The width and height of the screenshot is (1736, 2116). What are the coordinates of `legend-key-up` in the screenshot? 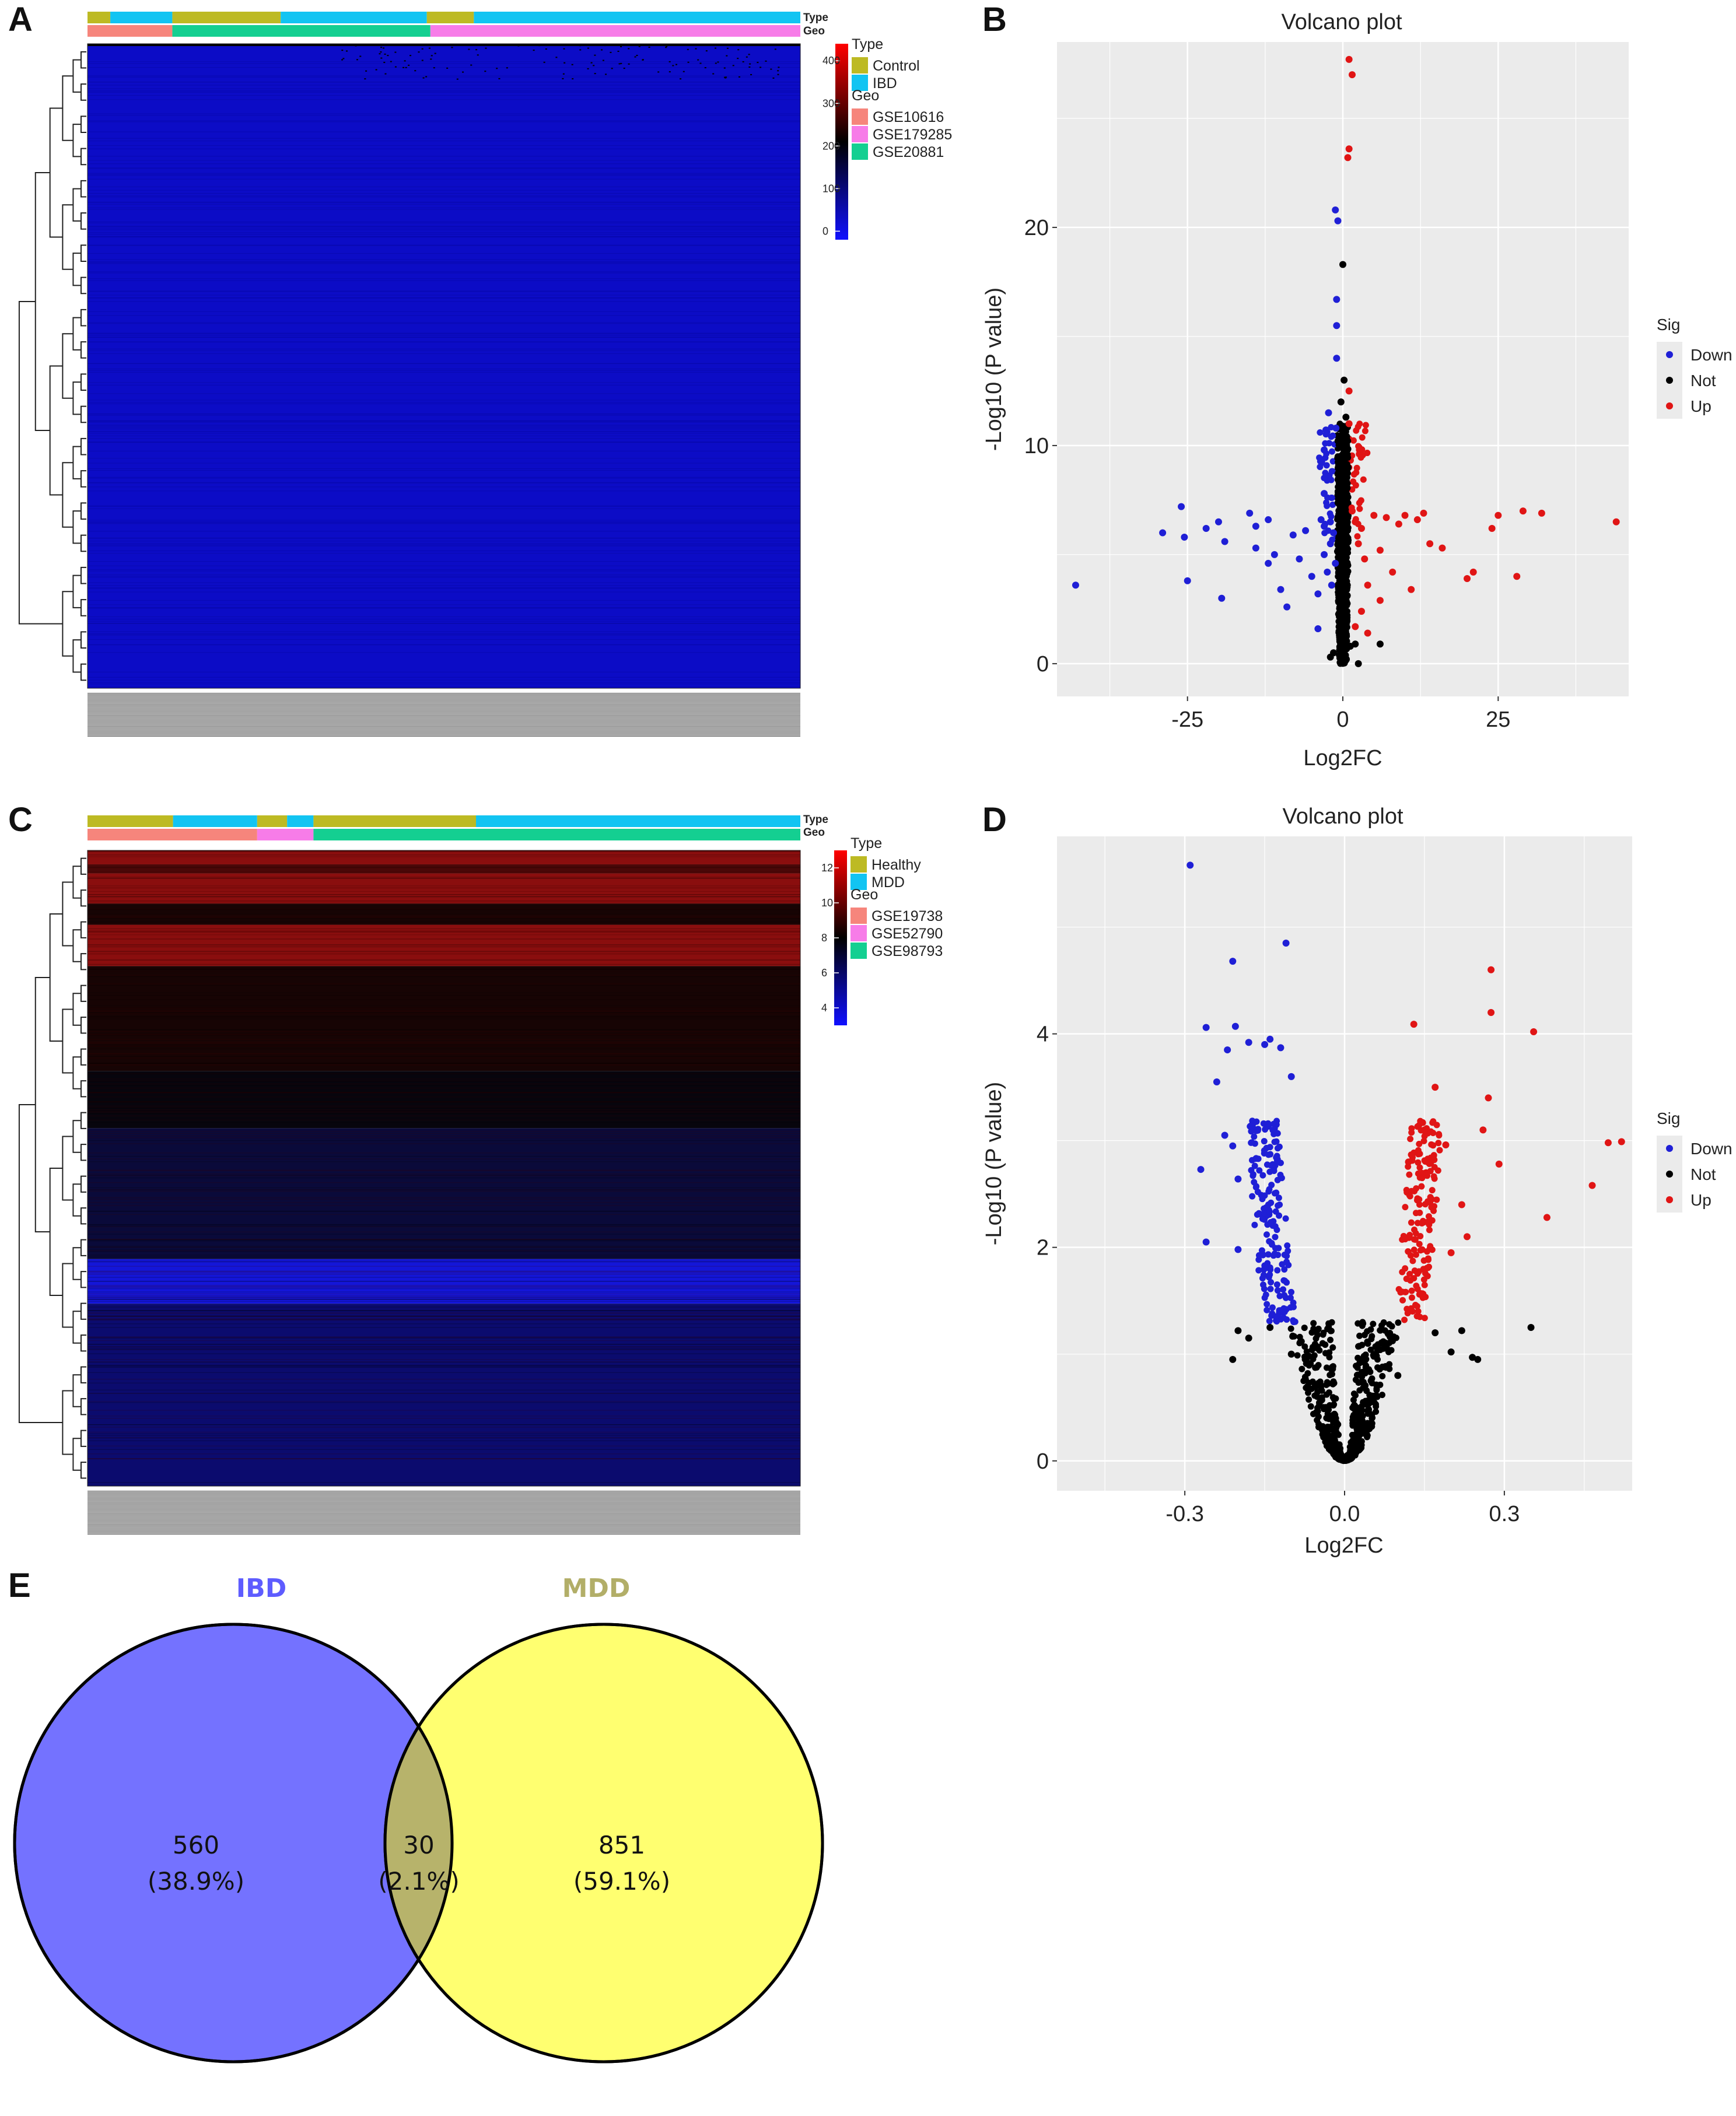 It's located at (1669, 405).